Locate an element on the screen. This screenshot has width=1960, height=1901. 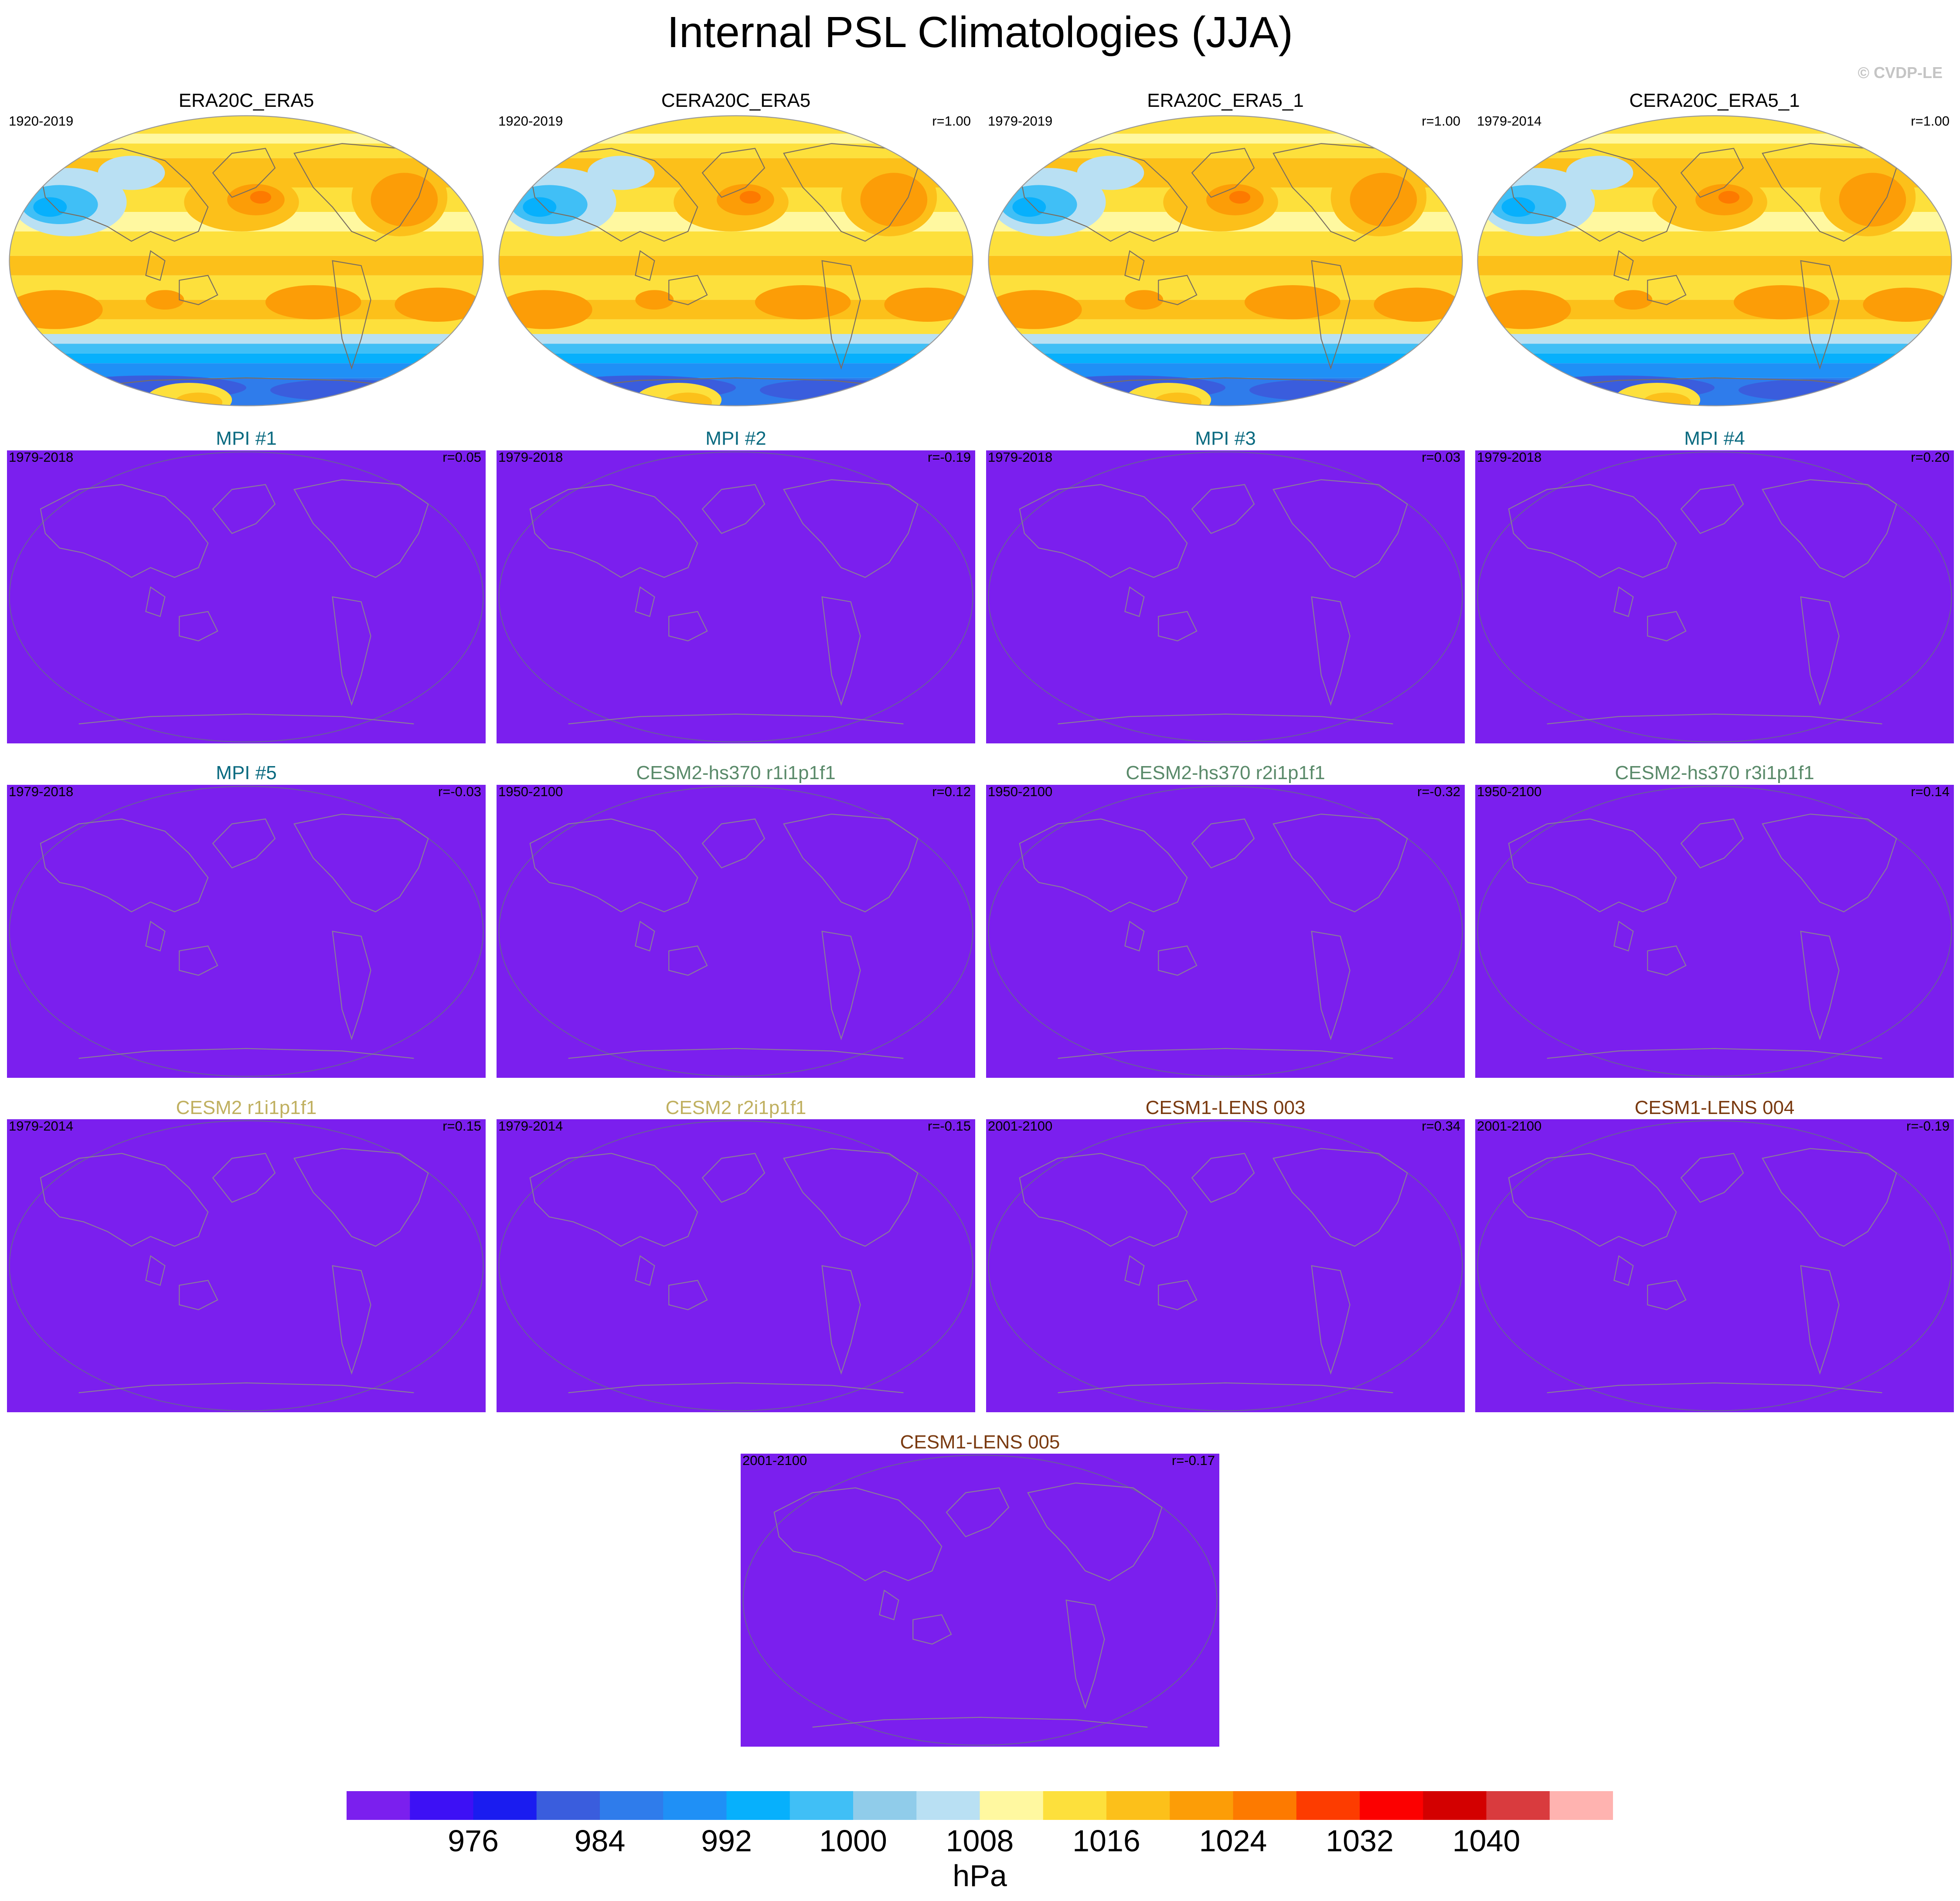
panel-title: CESM2-hs370 r1i1p1f1 is located at coordinates (736, 773).